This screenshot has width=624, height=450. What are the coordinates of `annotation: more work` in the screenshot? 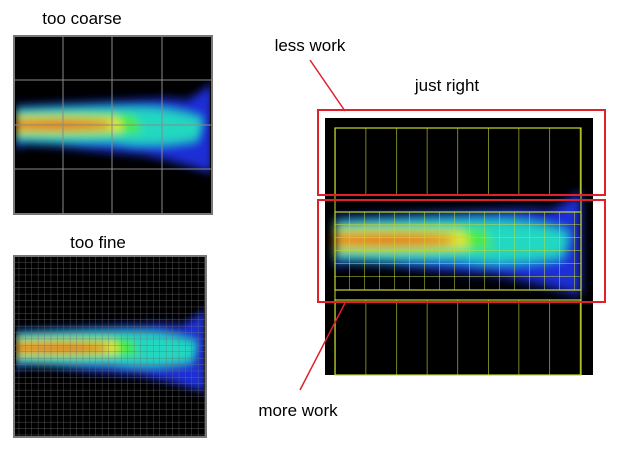 It's located at (298, 410).